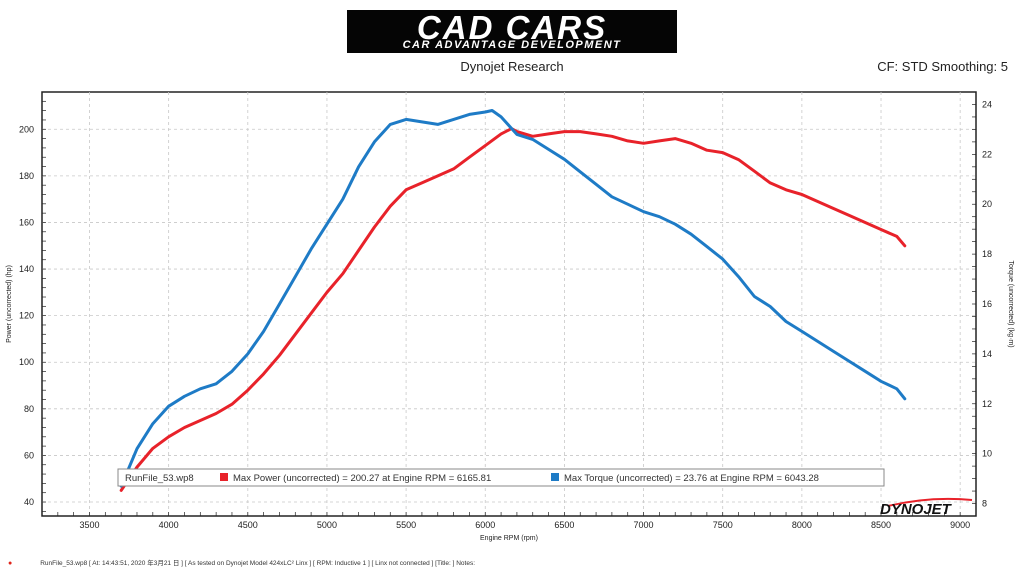 Image resolution: width=1024 pixels, height=576 pixels. What do you see at coordinates (644, 525) in the screenshot?
I see `x-tick-label: 7000` at bounding box center [644, 525].